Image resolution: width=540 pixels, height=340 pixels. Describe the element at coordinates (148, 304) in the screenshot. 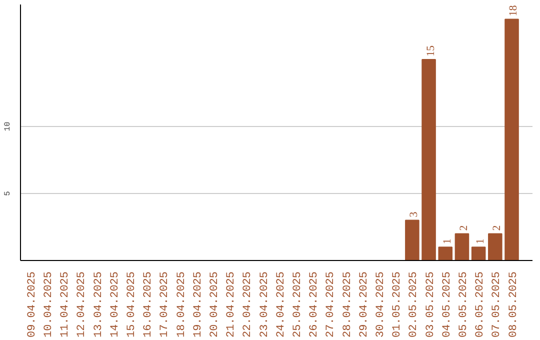

I see `x-tick-label: 16.04.2025` at that location.